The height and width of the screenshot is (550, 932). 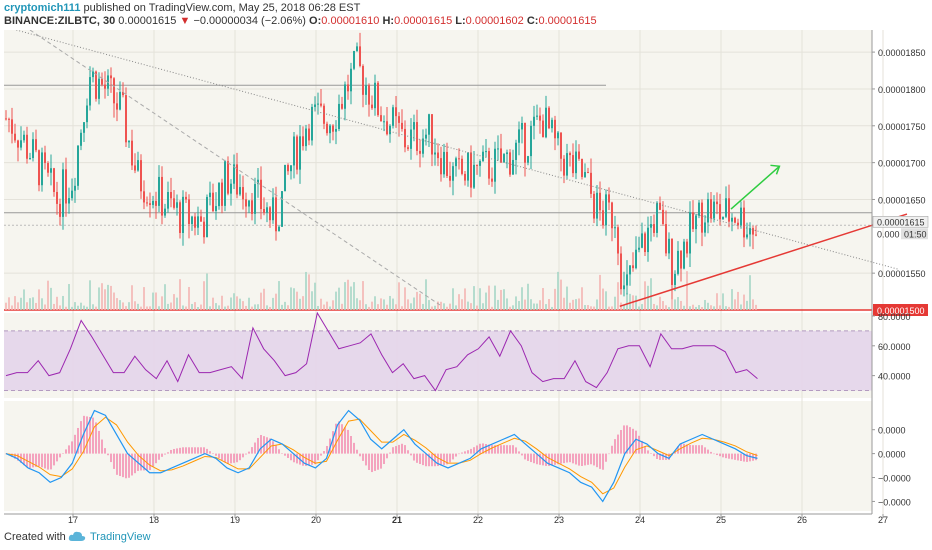 I want to click on time-axis: 17 18 19 20 21 22 23 24 25 26 27, so click(x=478, y=519).